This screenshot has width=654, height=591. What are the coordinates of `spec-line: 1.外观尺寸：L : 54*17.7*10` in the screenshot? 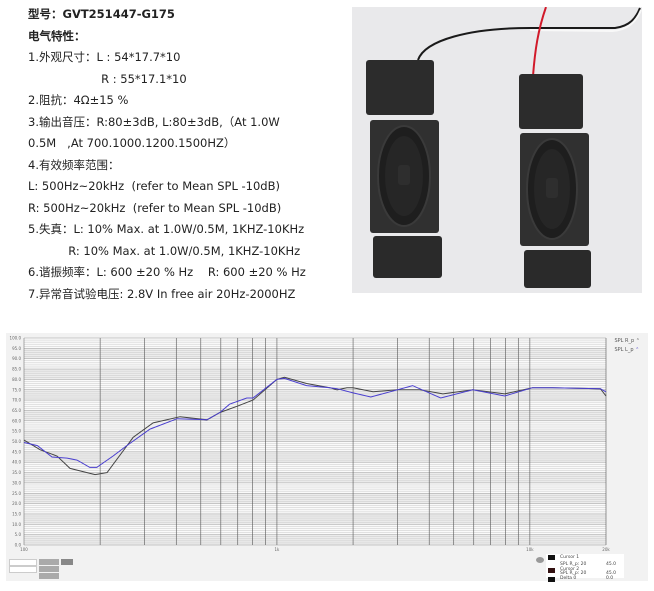 It's located at (104, 57).